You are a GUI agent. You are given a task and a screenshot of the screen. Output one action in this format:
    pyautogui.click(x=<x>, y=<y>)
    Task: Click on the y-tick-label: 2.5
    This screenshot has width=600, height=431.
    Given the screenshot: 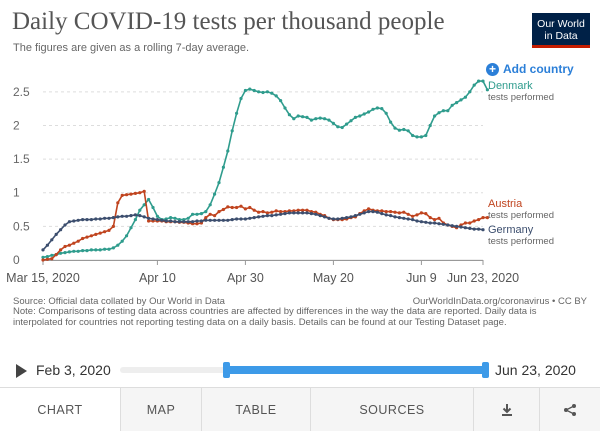 What is the action you would take?
    pyautogui.click(x=21, y=92)
    